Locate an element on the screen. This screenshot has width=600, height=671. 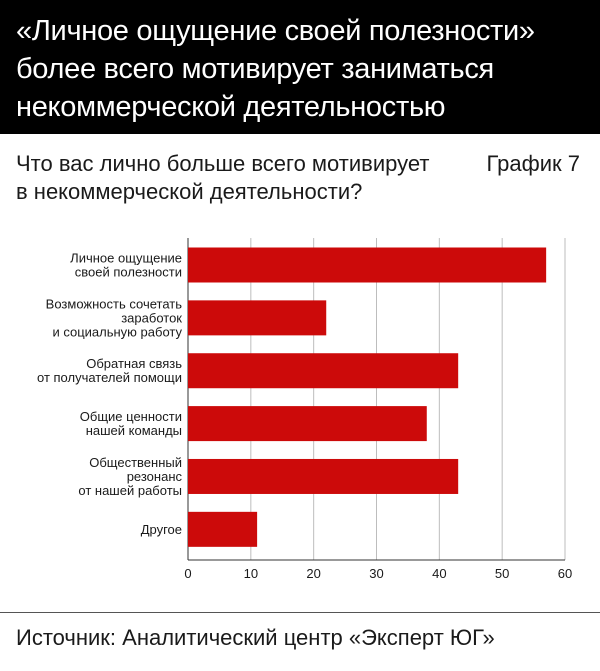
category-label: Общественный резонанс от нашей работы is located at coordinates (130, 476).